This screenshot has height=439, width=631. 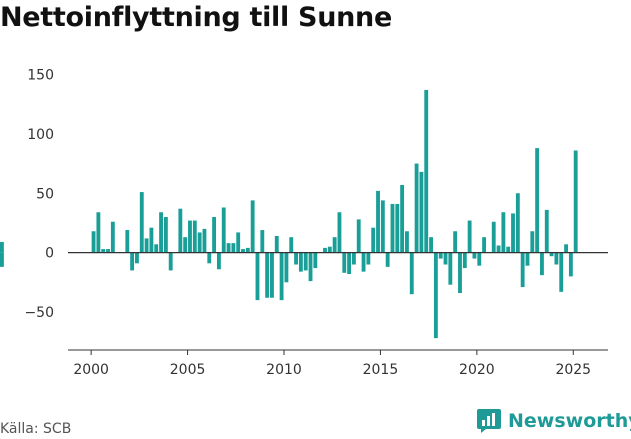 I want to click on x-tick-label: 2000, so click(x=91, y=370).